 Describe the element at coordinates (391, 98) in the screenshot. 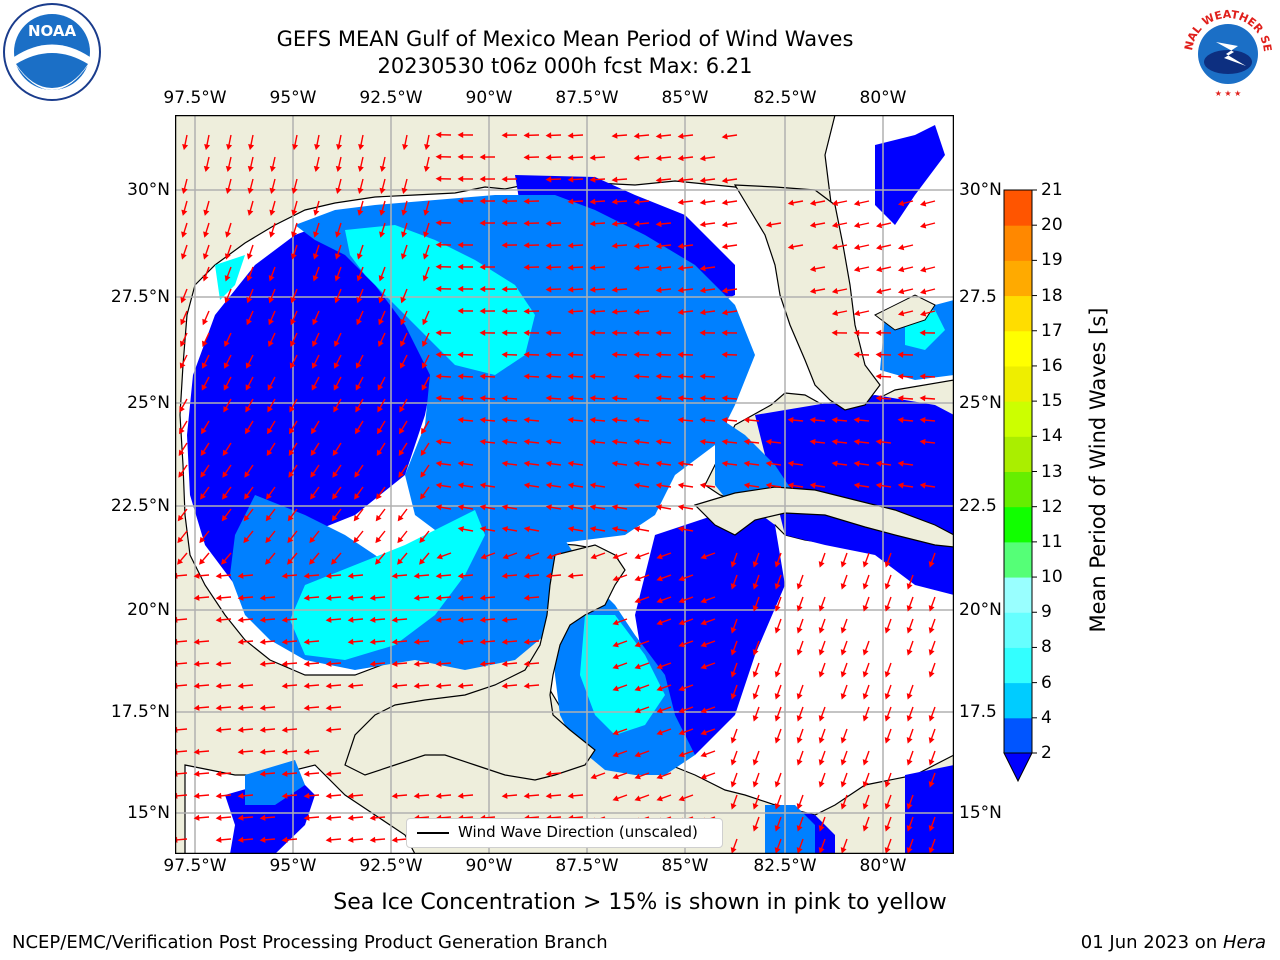

I see `lon-tick-top: 92.5°W` at that location.